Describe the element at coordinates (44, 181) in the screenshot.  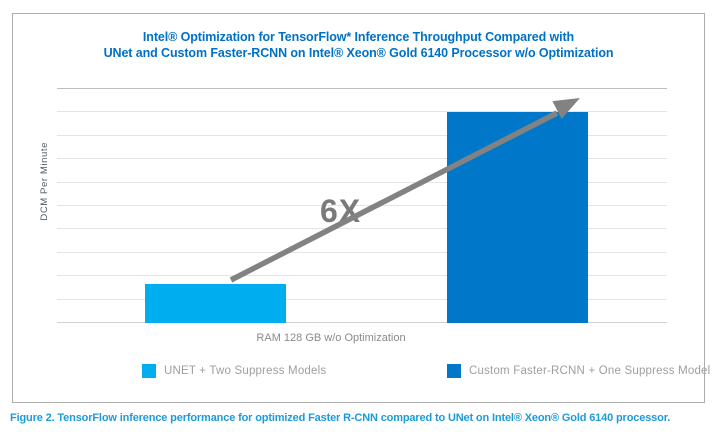
I see `y-axis-label: DCM Per Minute` at that location.